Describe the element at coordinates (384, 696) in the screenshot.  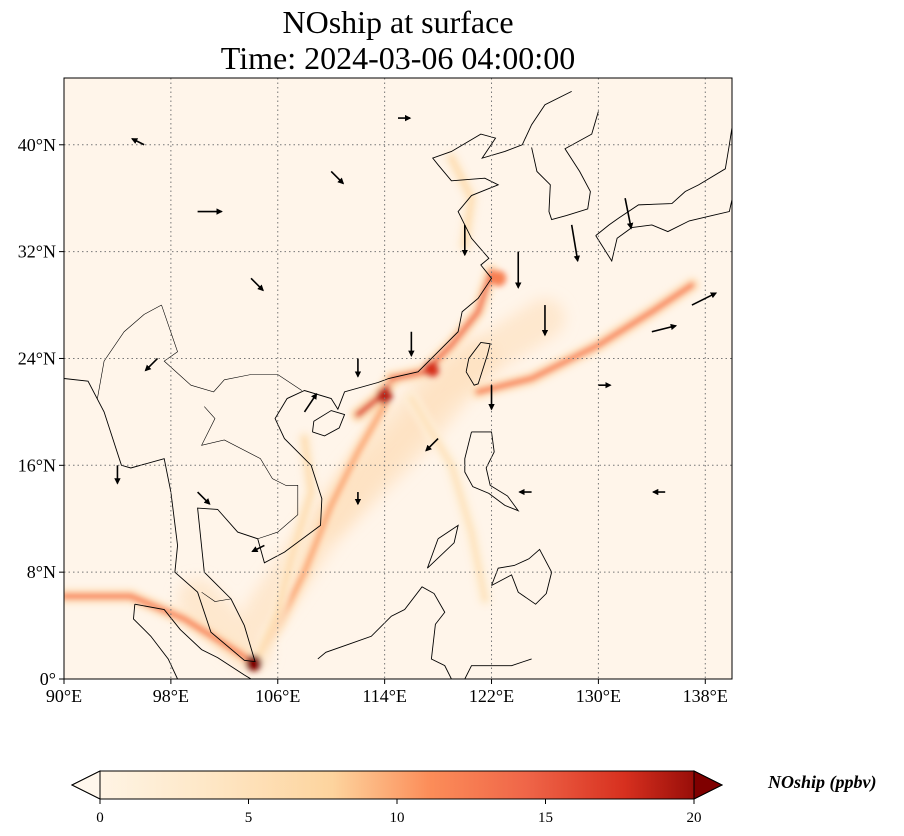
I see `lon-tick-label: 114°E` at that location.